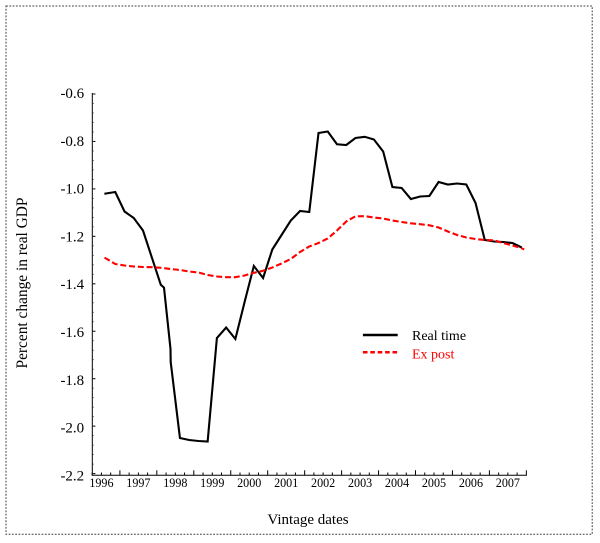  I want to click on svg-text: -1.8, so click(72, 381).